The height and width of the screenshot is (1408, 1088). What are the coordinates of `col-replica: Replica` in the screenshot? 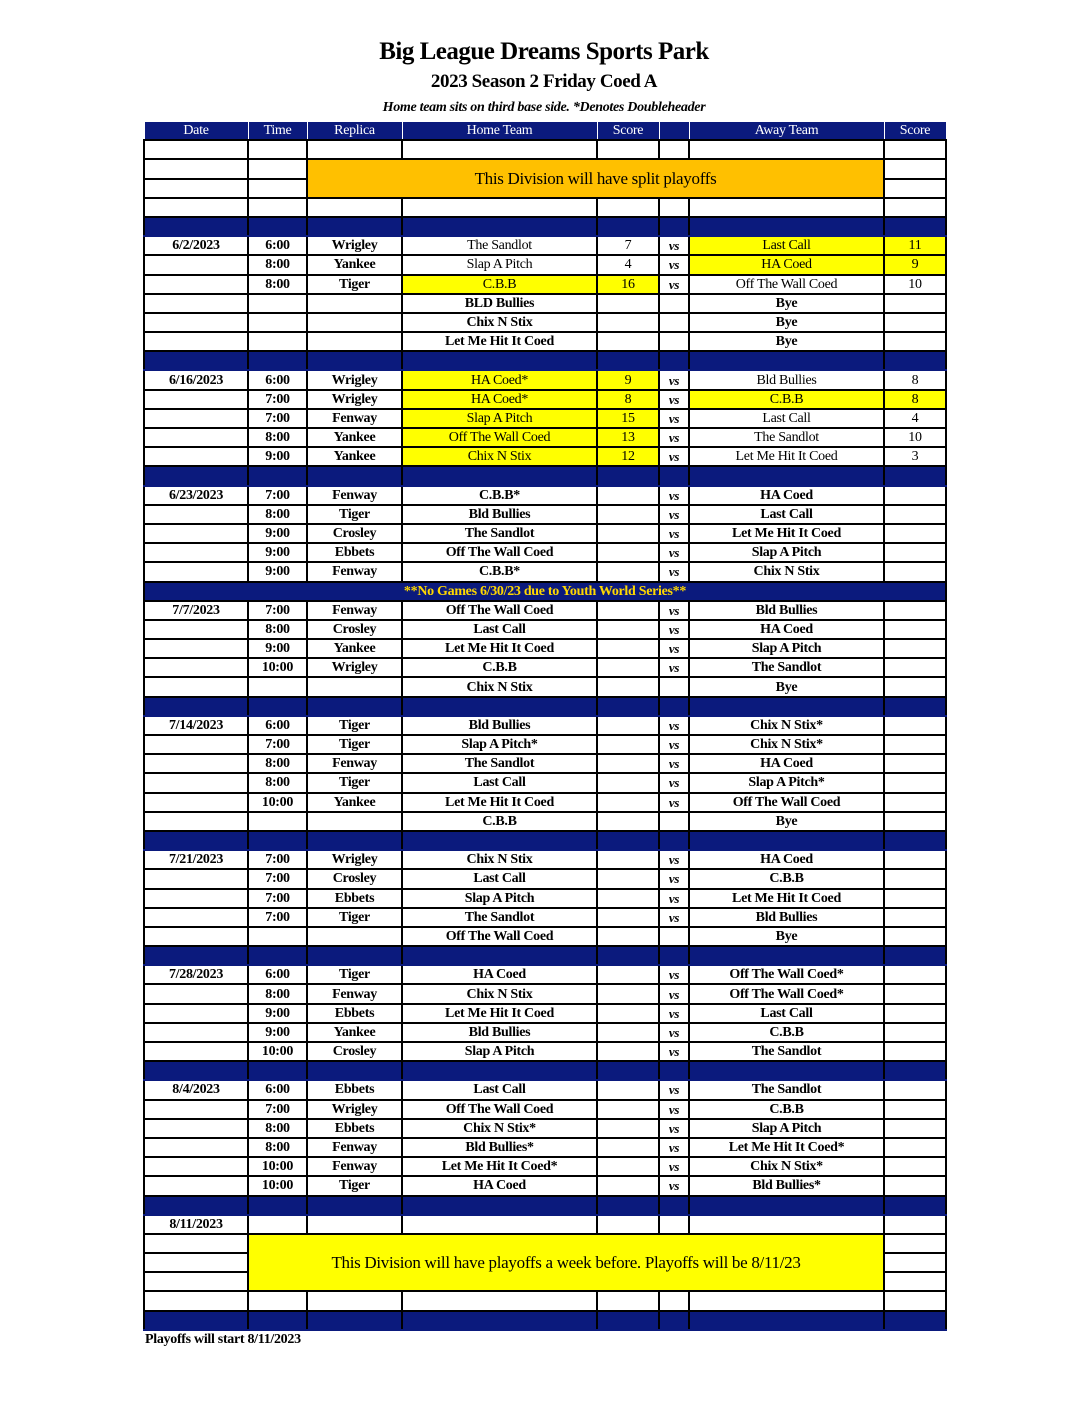 It's located at (354, 132).